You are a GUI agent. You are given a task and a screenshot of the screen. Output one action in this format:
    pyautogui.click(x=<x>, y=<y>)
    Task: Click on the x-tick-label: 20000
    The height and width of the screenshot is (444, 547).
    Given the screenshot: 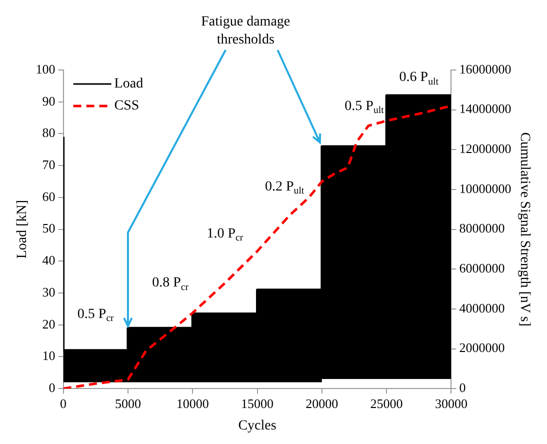 What is the action you would take?
    pyautogui.click(x=322, y=403)
    